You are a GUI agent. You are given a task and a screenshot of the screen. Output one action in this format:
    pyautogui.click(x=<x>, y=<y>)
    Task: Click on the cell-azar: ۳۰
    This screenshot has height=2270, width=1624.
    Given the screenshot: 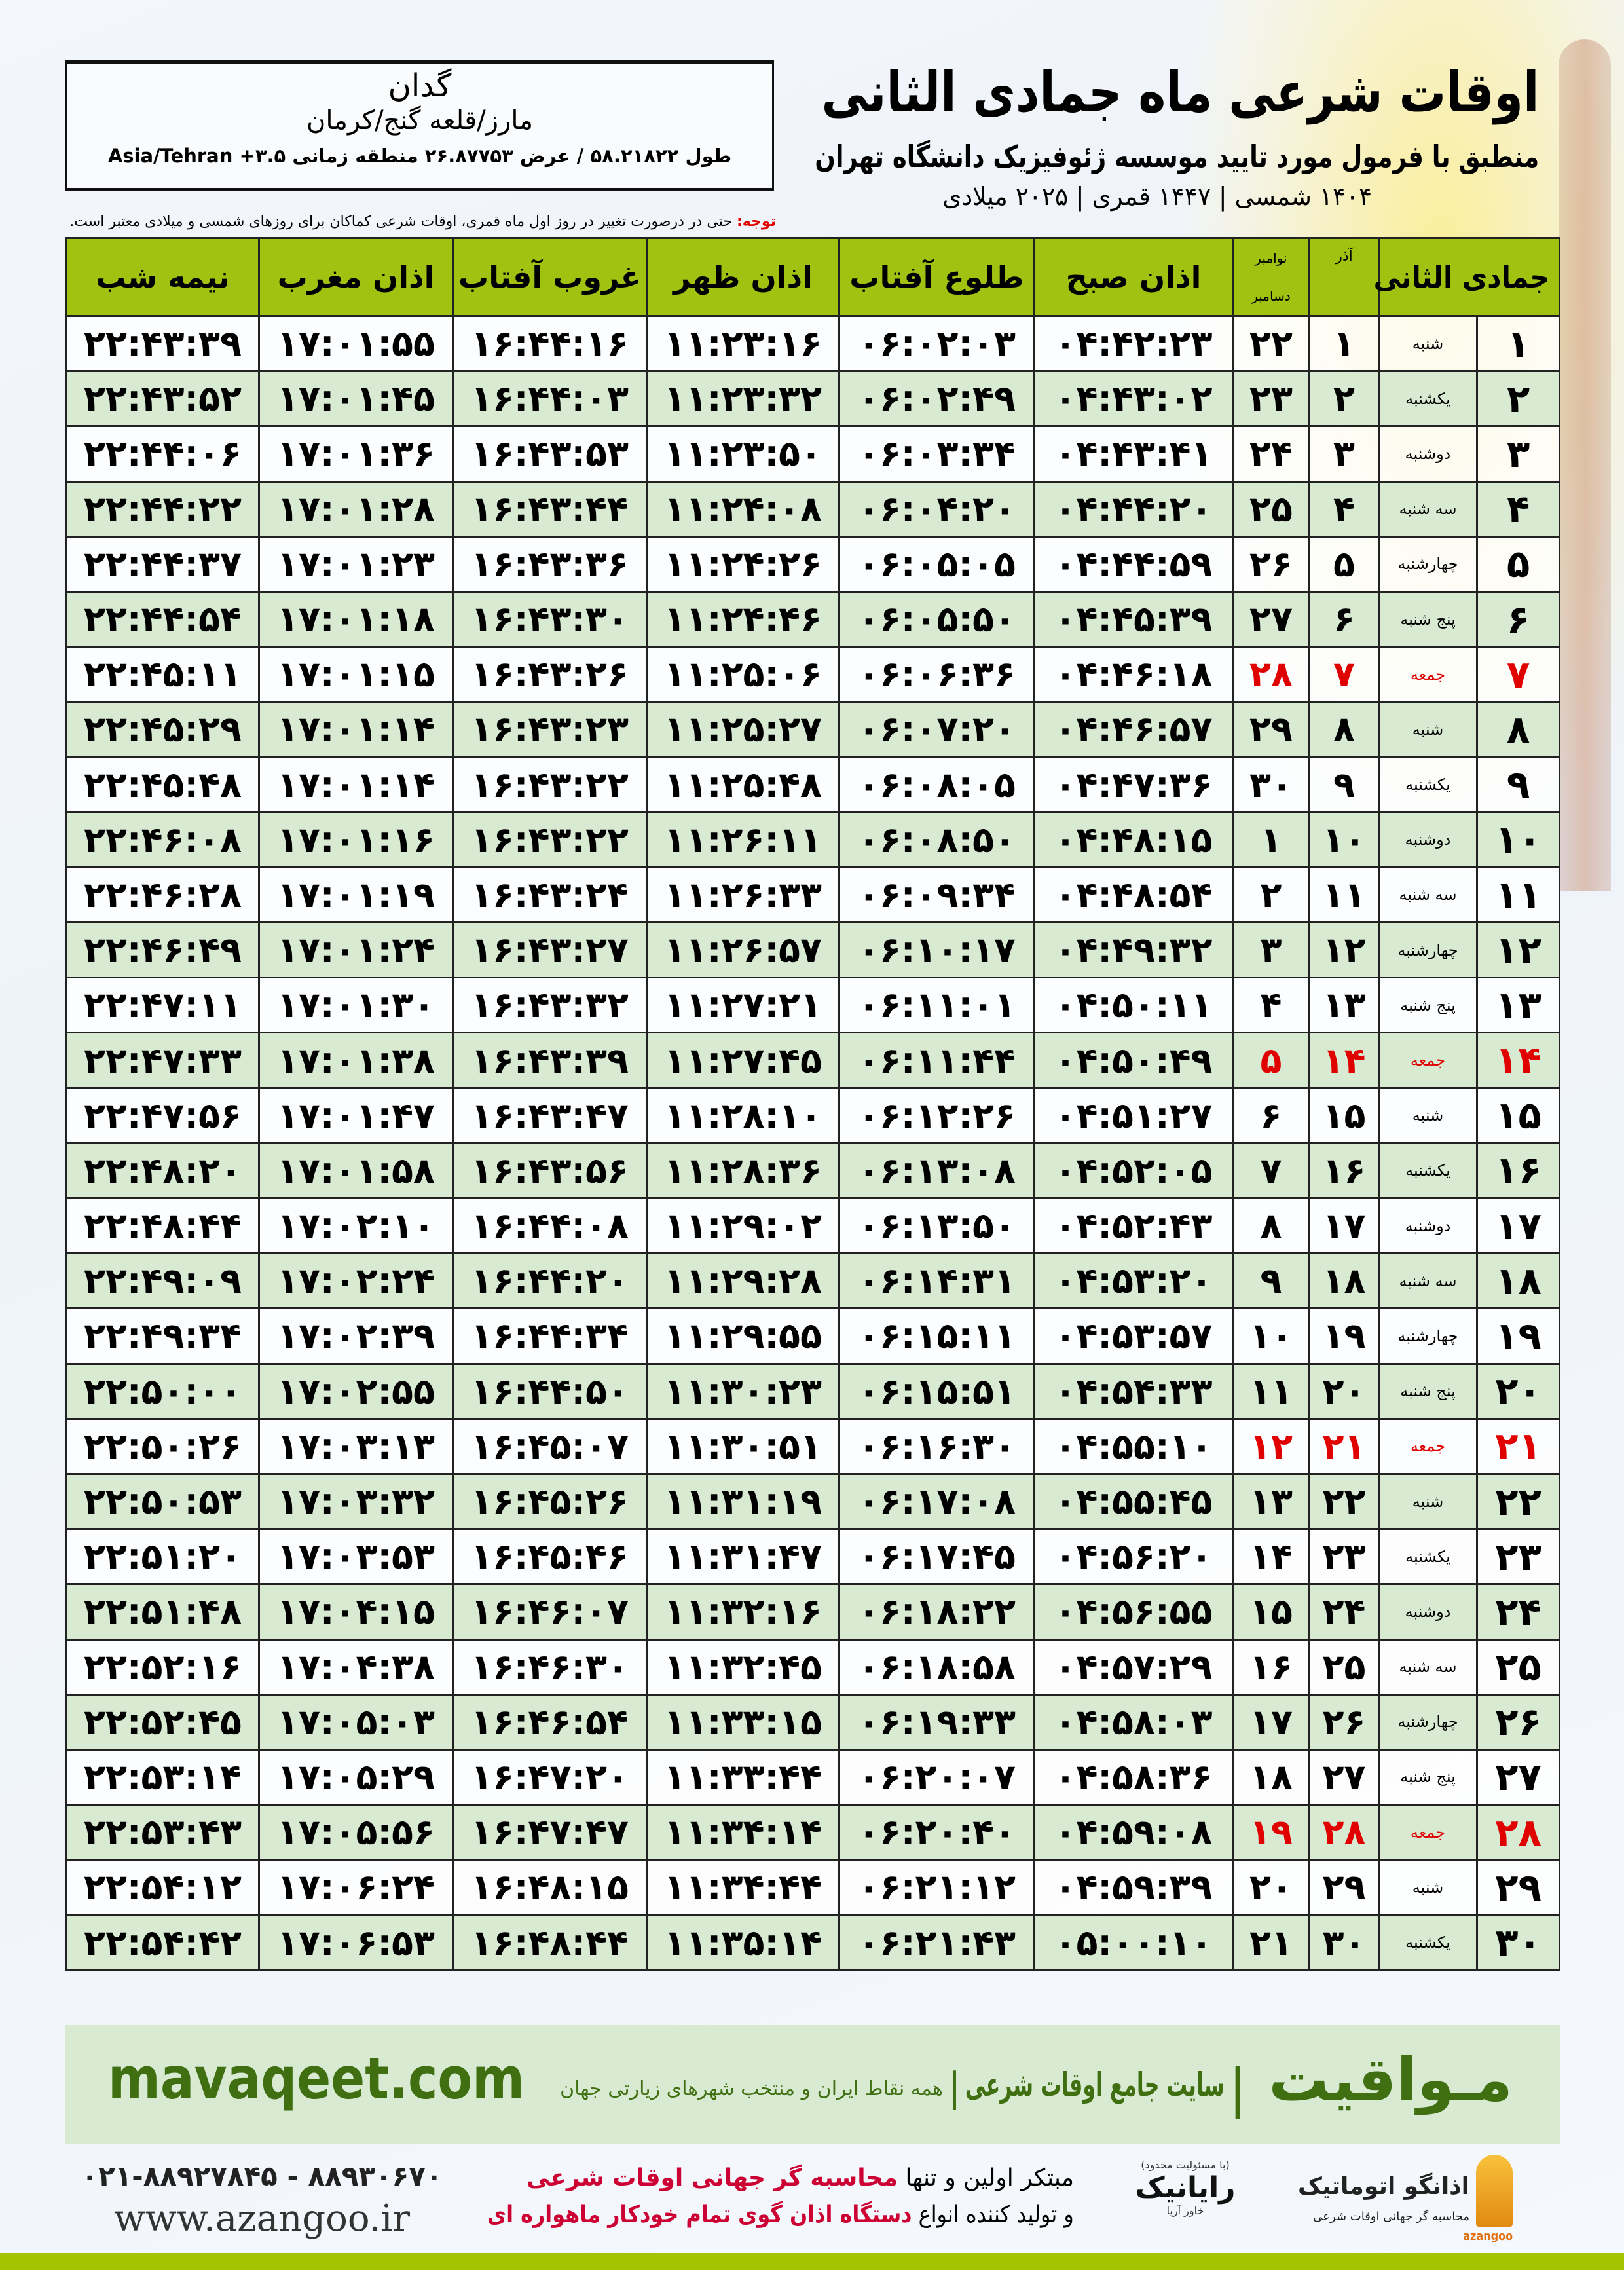 What is the action you would take?
    pyautogui.click(x=1344, y=1942)
    